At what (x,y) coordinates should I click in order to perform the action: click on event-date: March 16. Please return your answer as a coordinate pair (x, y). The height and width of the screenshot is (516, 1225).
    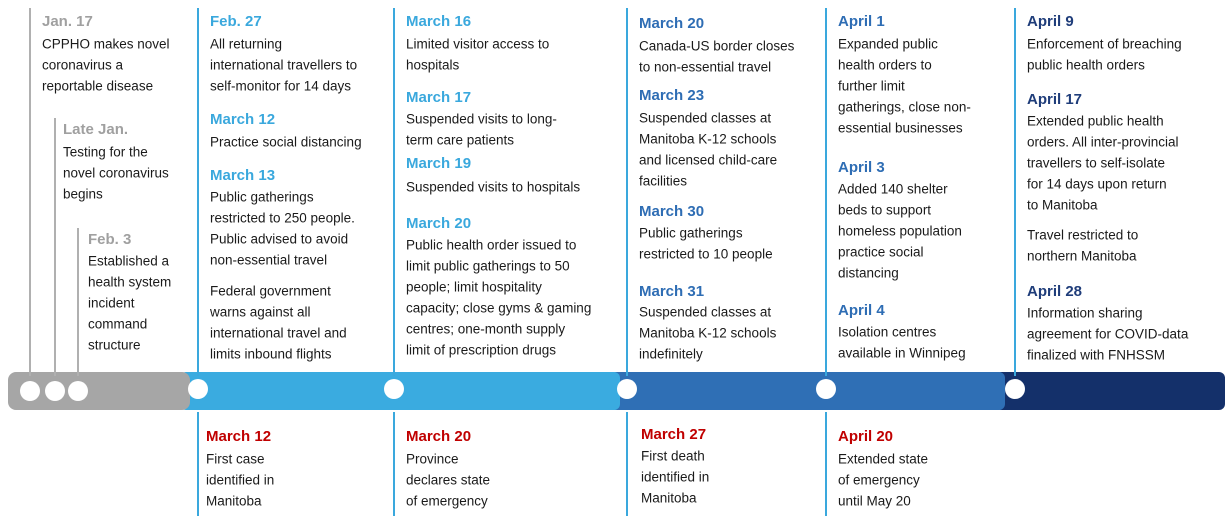
    Looking at the image, I should click on (438, 21).